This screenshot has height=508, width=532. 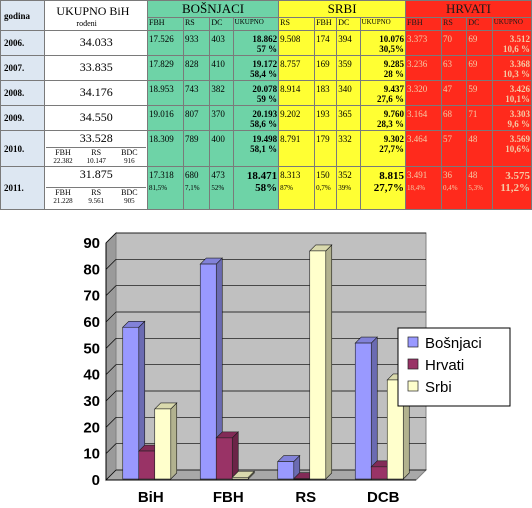 I want to click on total-breakdown-value: 9.561, so click(x=96, y=201).